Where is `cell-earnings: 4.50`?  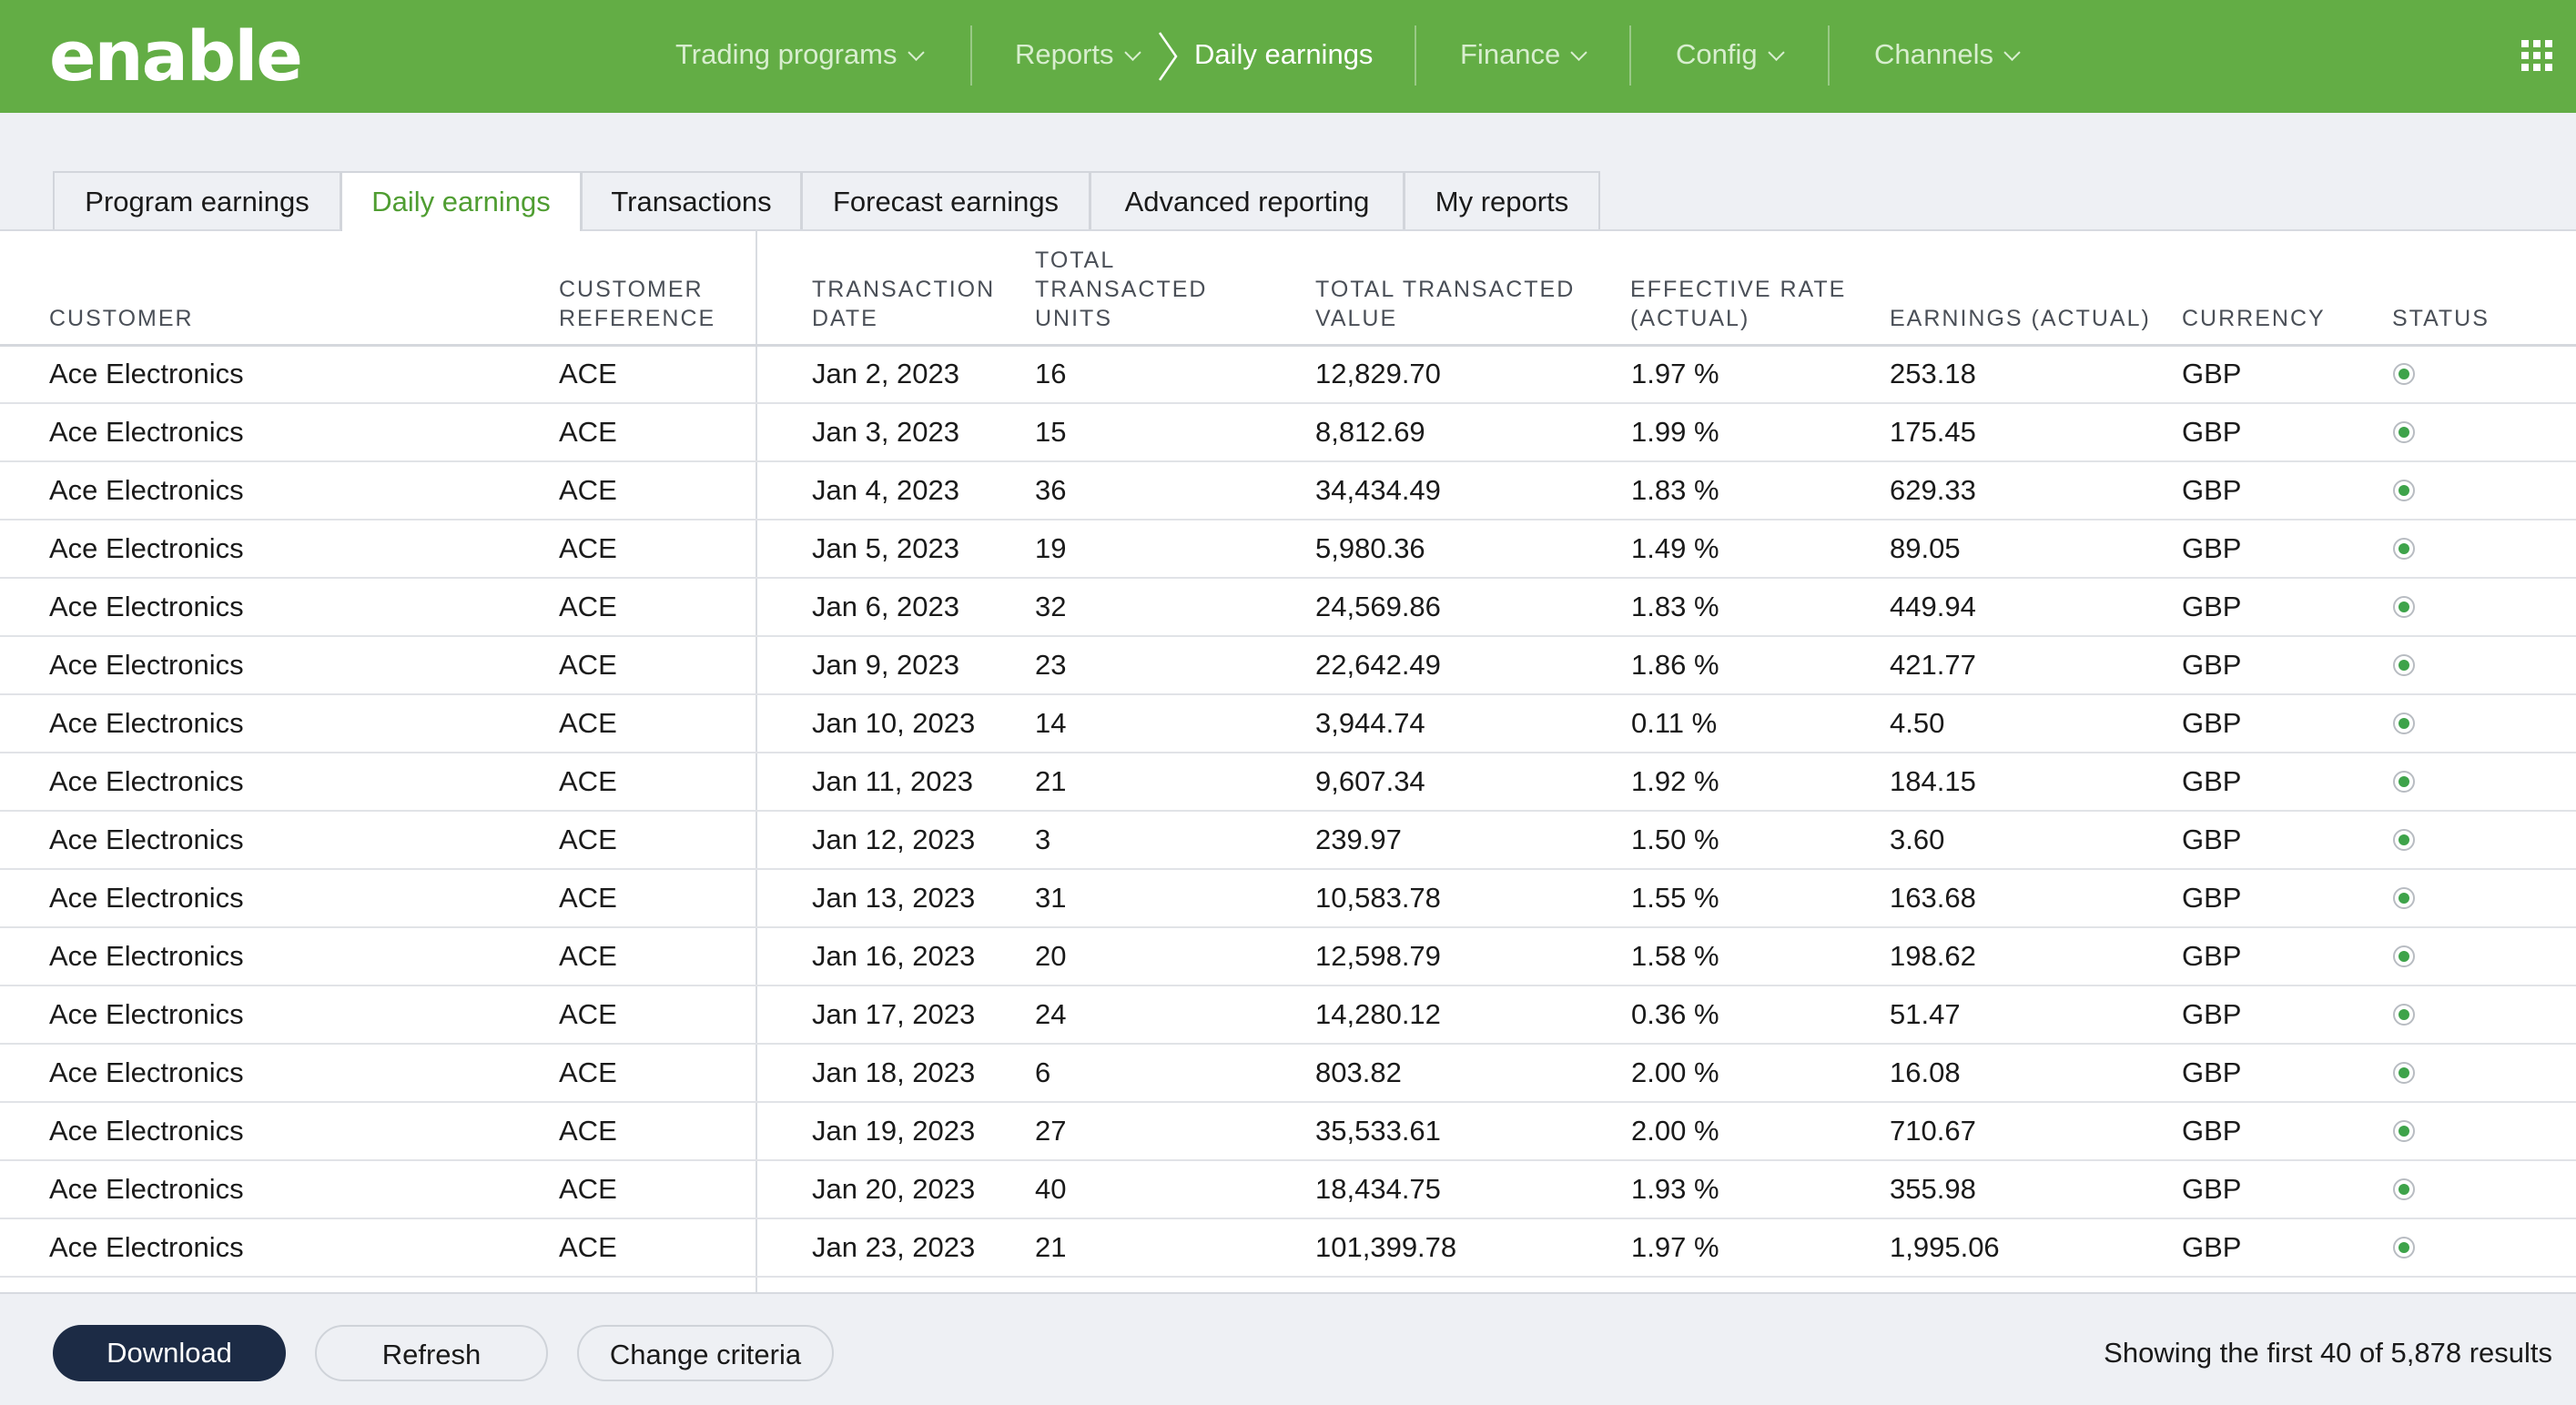 cell-earnings: 4.50 is located at coordinates (1917, 723).